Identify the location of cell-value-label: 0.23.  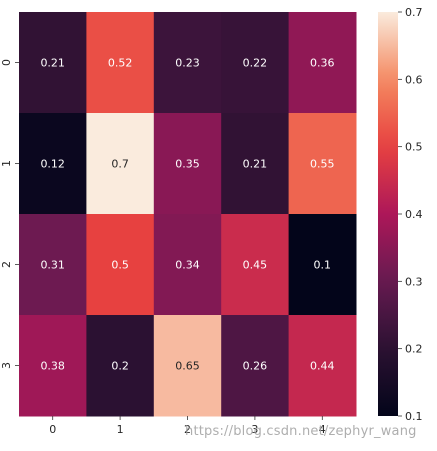
(187, 63).